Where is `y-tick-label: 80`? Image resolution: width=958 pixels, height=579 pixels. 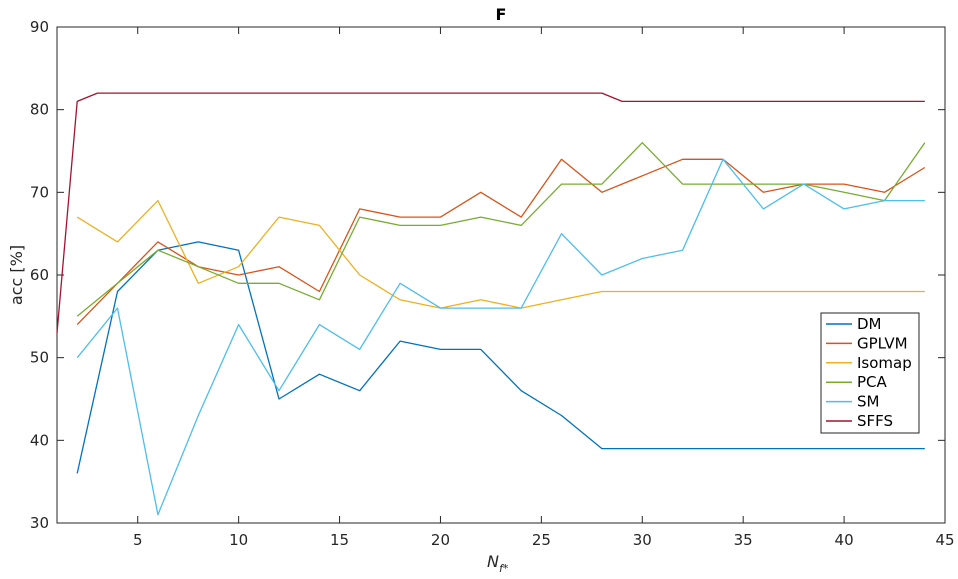 y-tick-label: 80 is located at coordinates (39, 110).